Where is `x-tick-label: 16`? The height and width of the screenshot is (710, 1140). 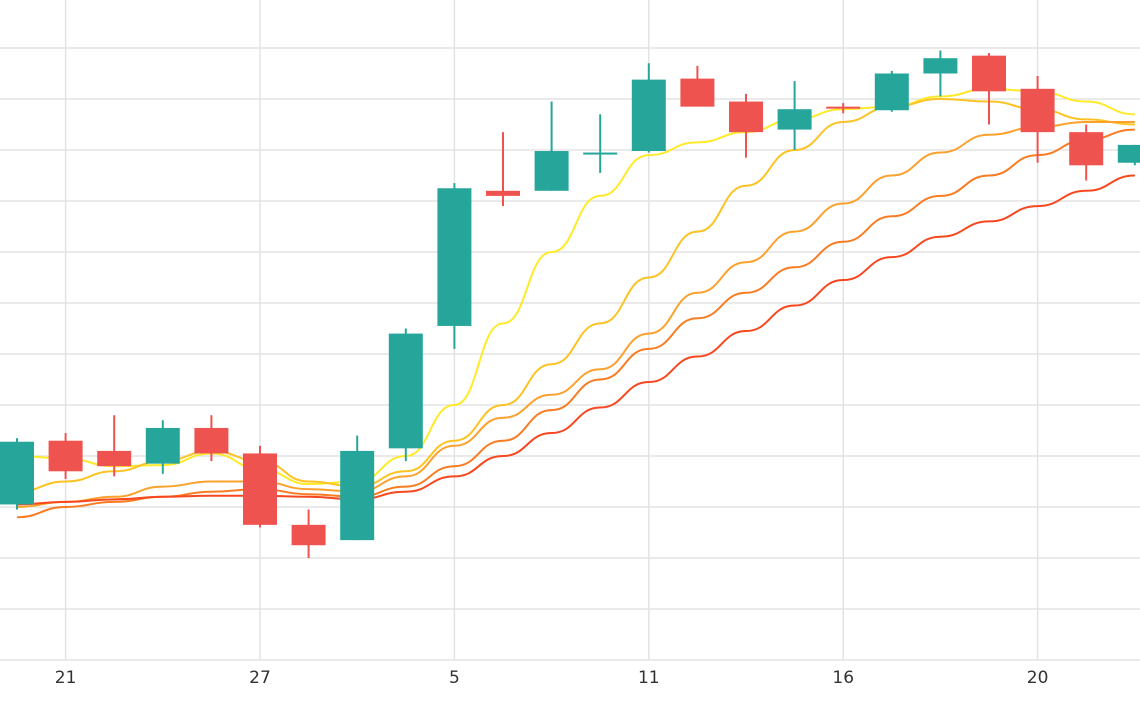
x-tick-label: 16 is located at coordinates (843, 678).